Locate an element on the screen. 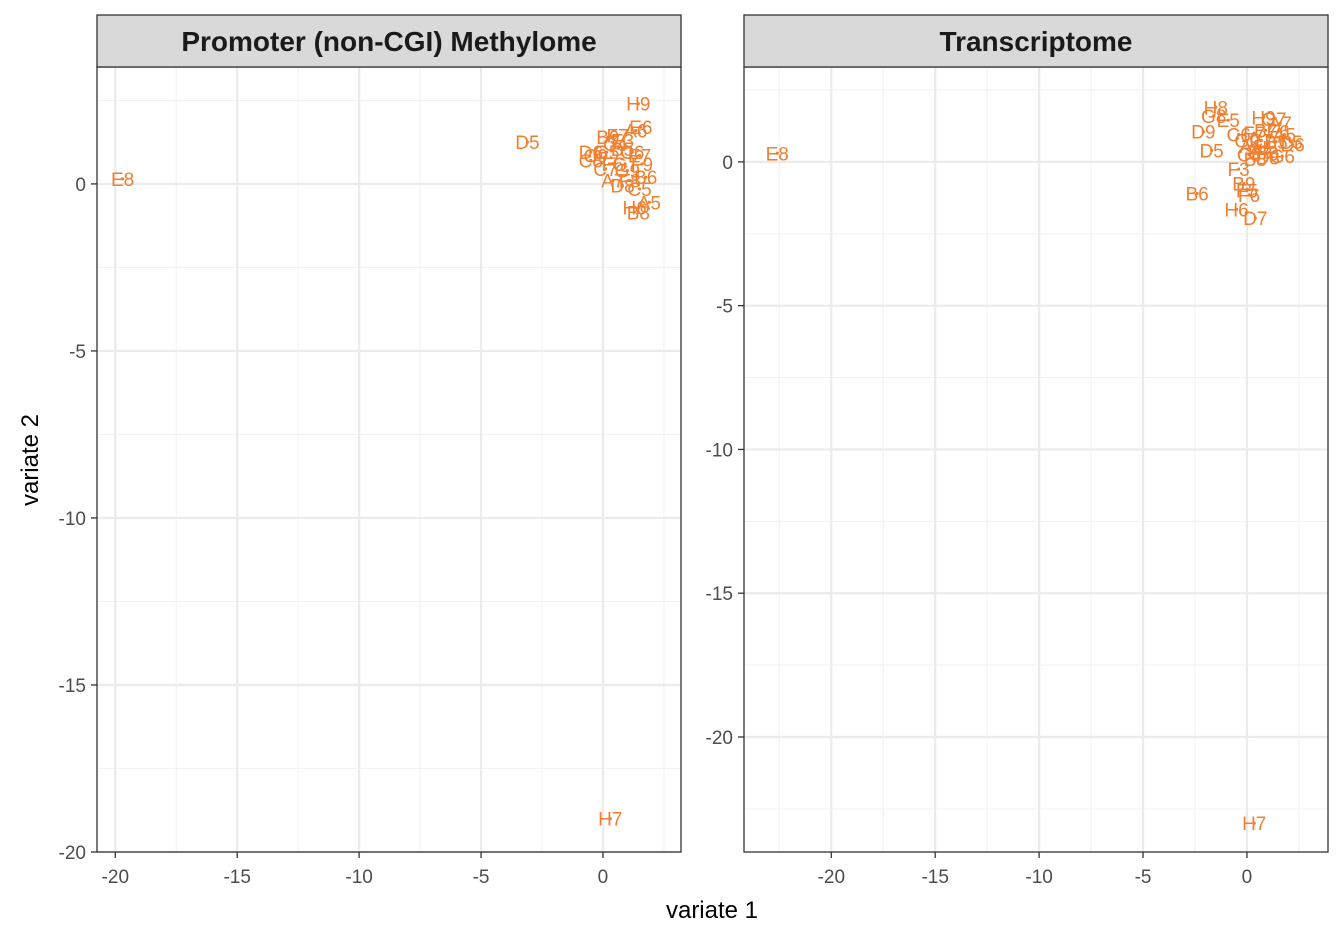  x-tick-label: -15 is located at coordinates (934, 877).